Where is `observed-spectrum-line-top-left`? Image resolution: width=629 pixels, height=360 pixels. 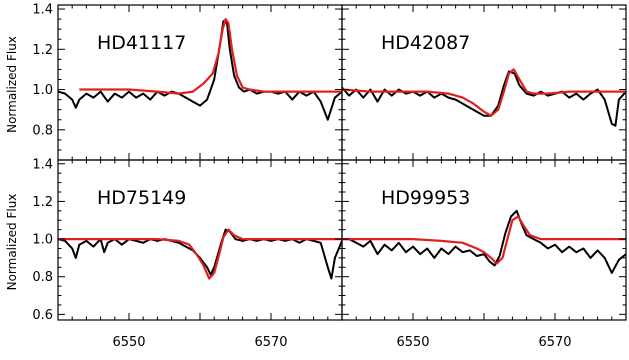
observed-spectrum-line-top-left is located at coordinates (200, 70).